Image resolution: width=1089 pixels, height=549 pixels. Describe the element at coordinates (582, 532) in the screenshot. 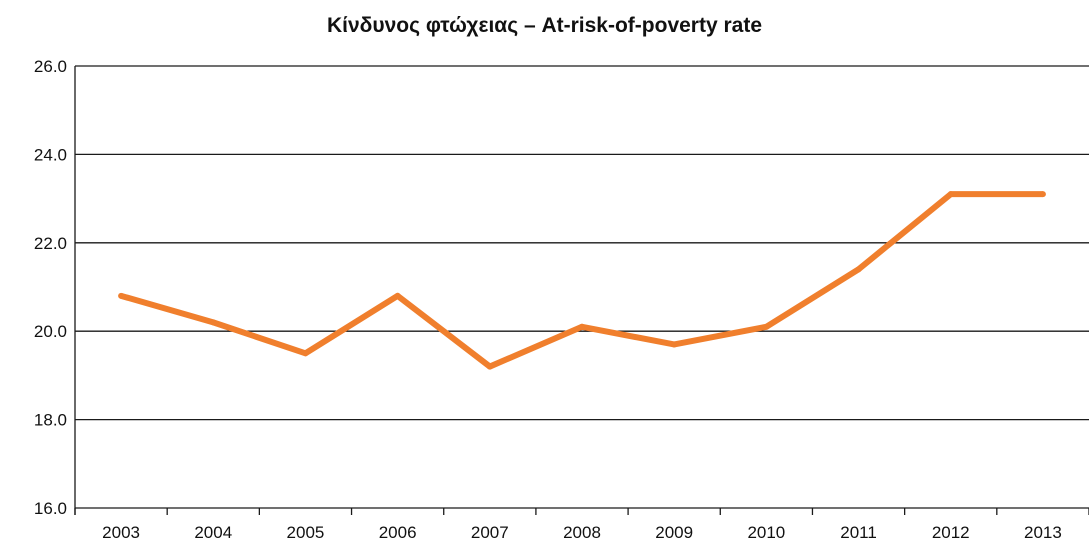

I see `x-tick-label: 2008` at that location.